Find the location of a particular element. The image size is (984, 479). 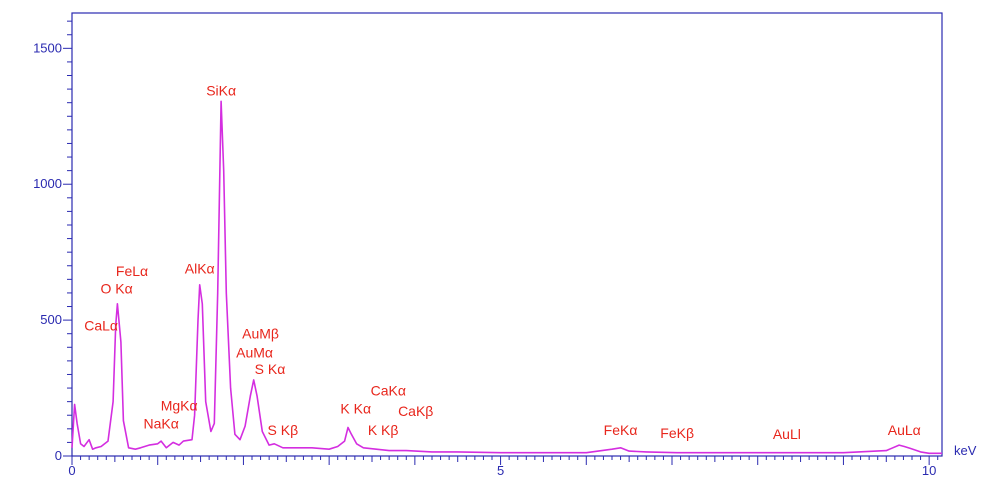

peak-label: AlKα is located at coordinates (200, 268).